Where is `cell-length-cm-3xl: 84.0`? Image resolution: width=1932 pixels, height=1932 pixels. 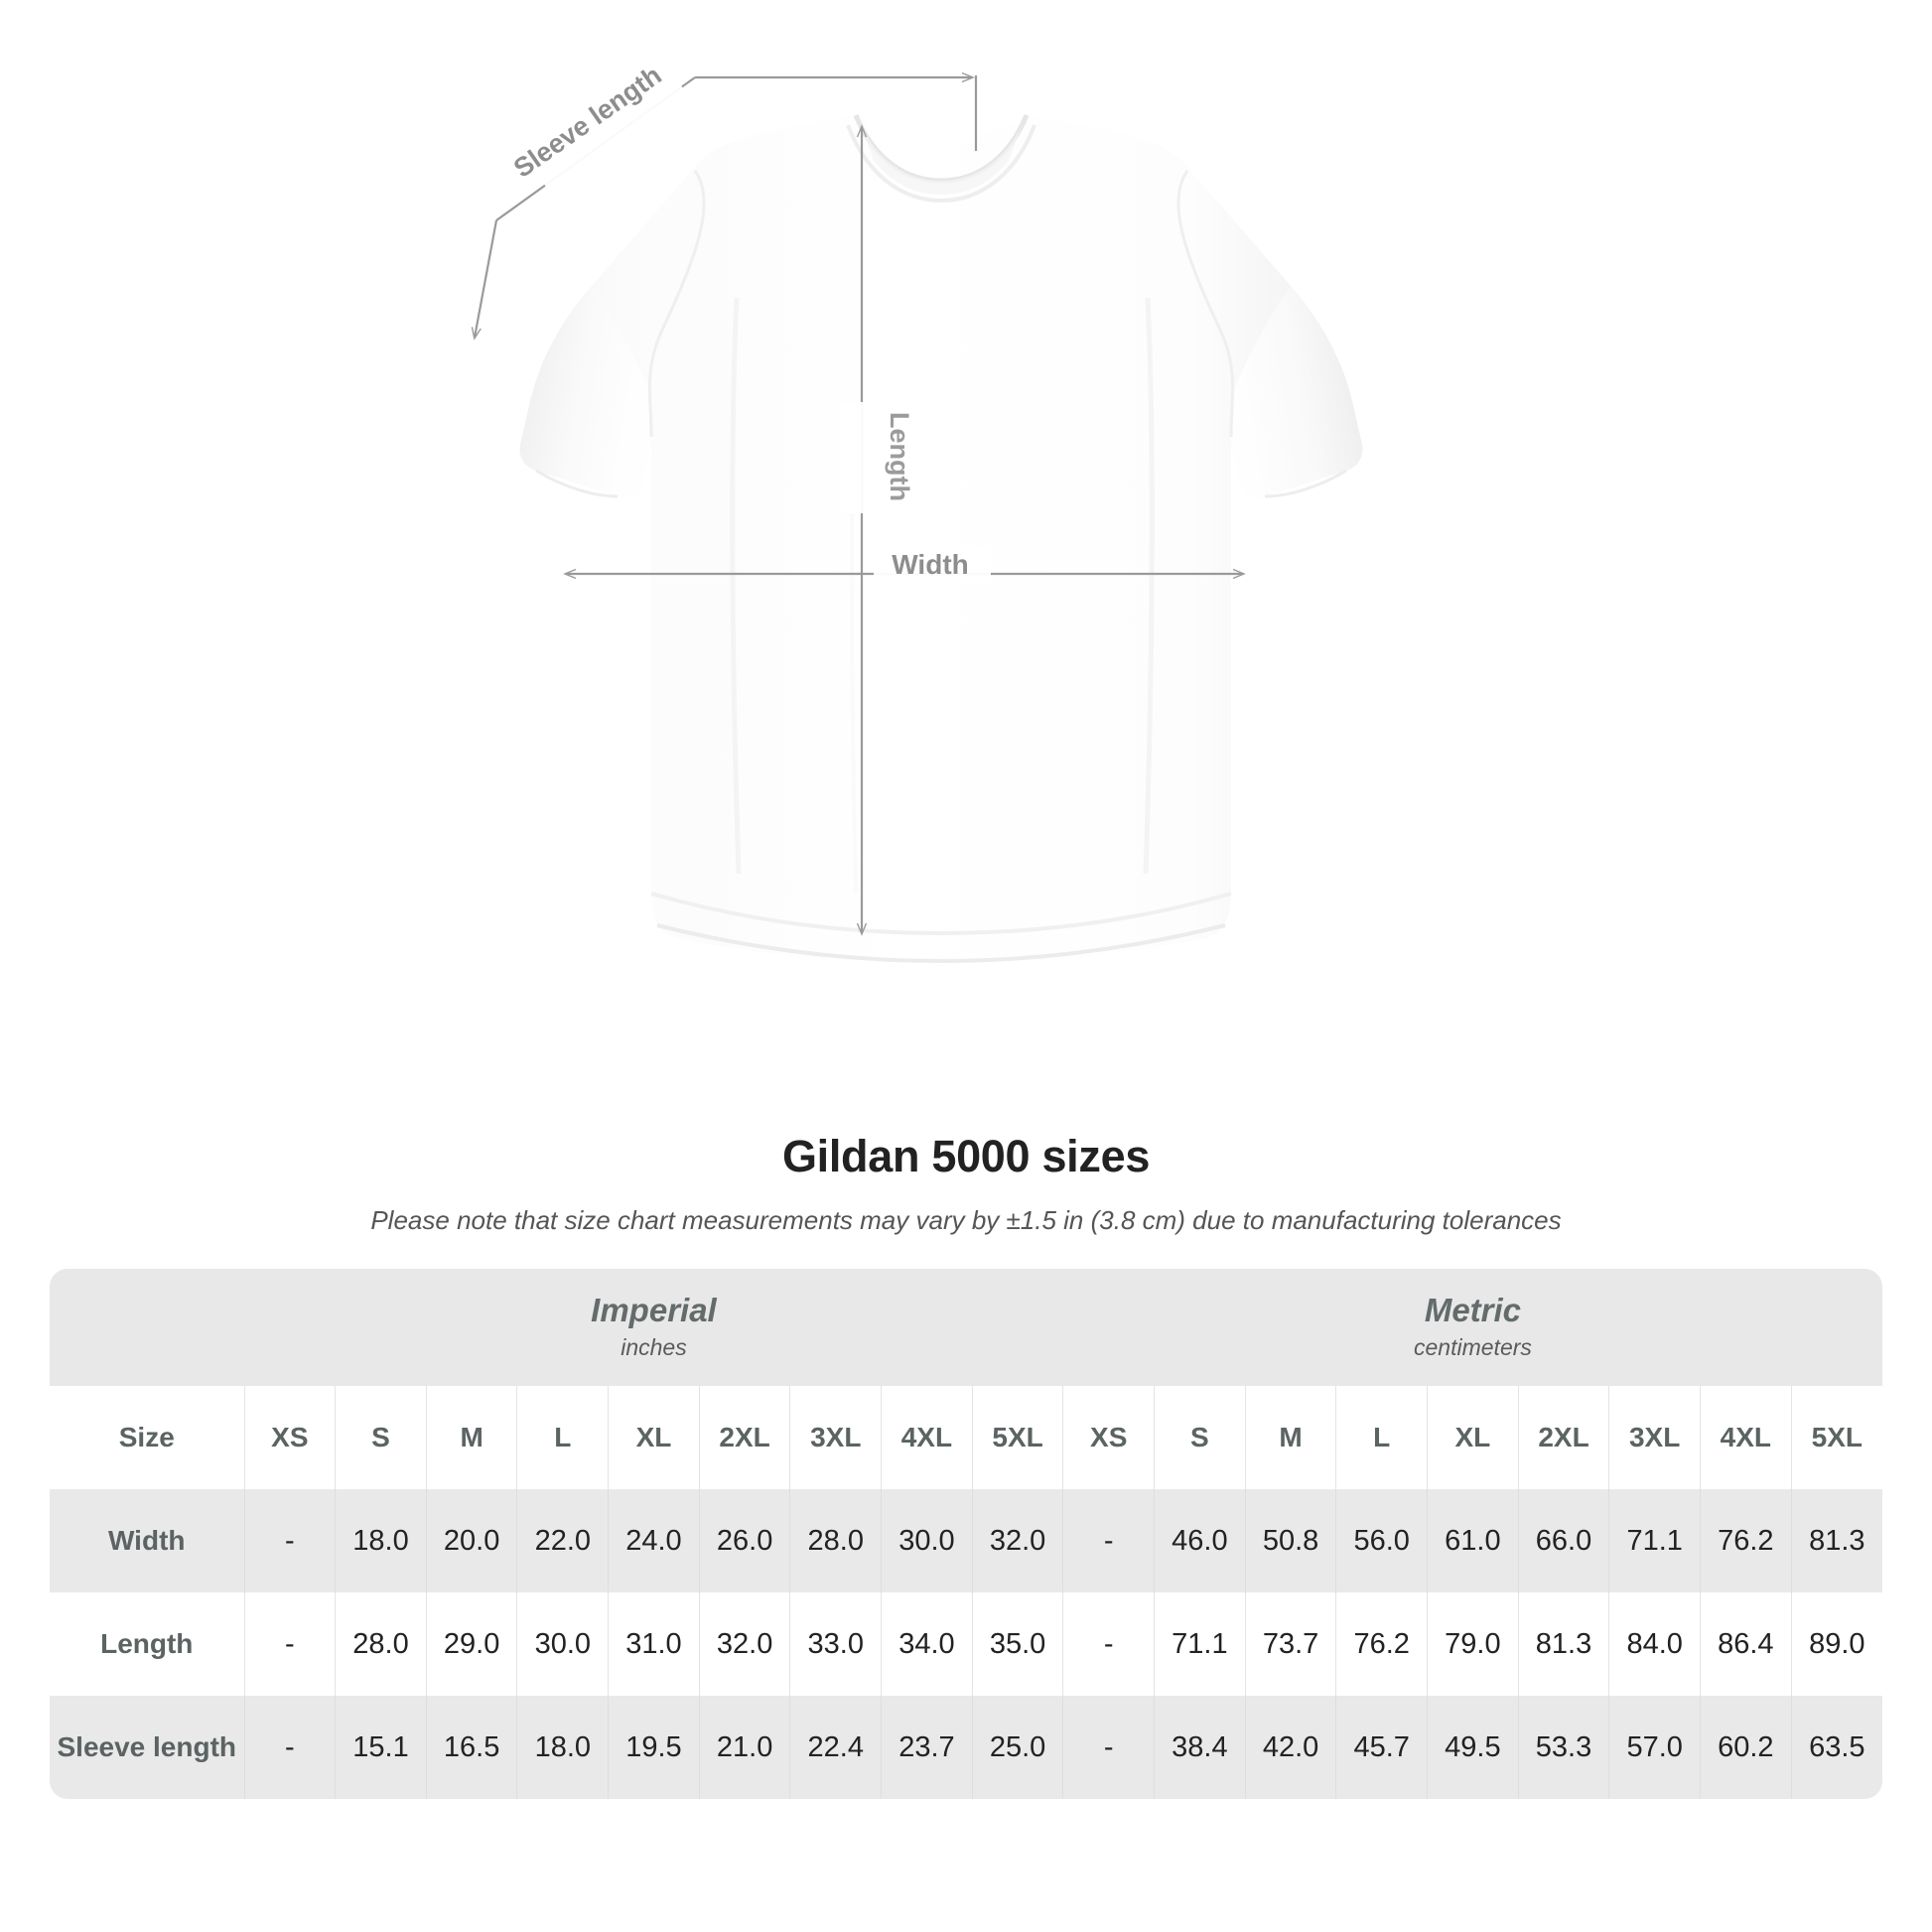 cell-length-cm-3xl: 84.0 is located at coordinates (1655, 1644).